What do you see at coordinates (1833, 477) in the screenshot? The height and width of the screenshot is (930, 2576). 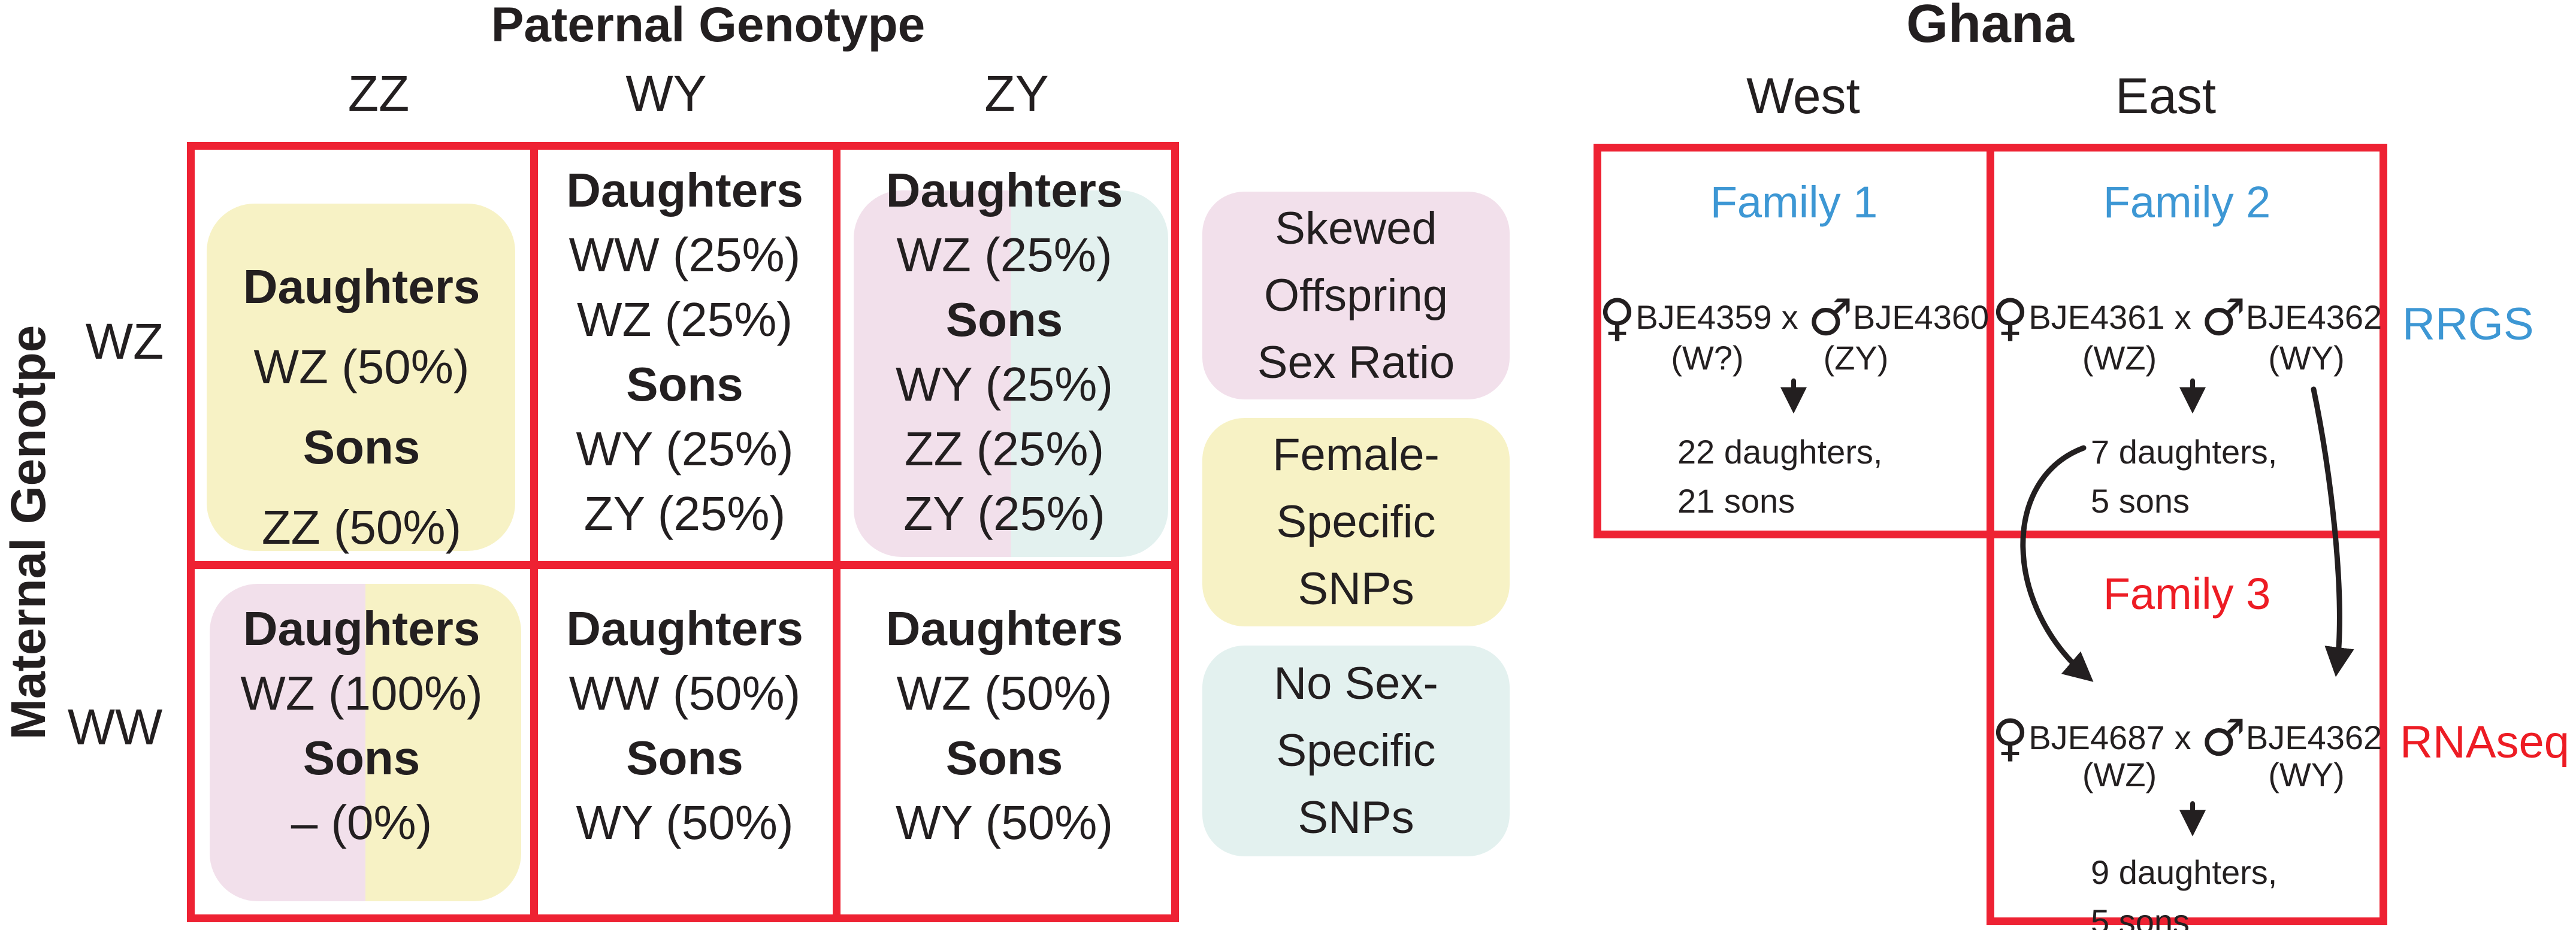 I see `family-1-offspring-counts: 22 daughters, 21 sons` at bounding box center [1833, 477].